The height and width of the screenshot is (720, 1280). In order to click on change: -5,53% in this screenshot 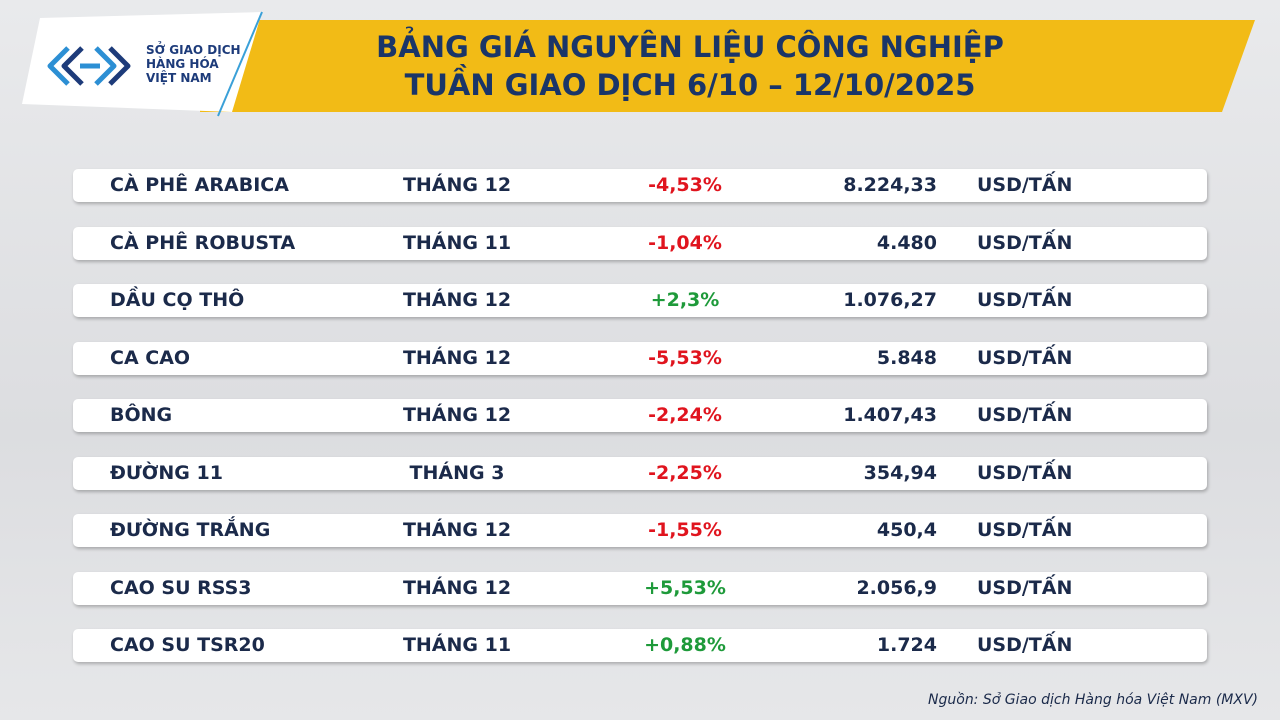, I will do `click(685, 357)`.